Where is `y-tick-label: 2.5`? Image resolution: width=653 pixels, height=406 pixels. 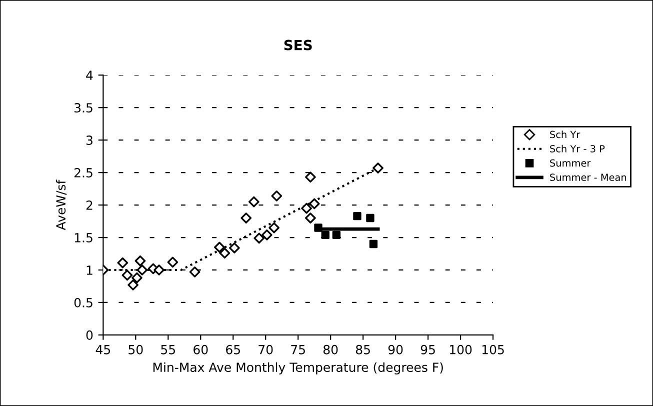
y-tick-label: 2.5 is located at coordinates (83, 173).